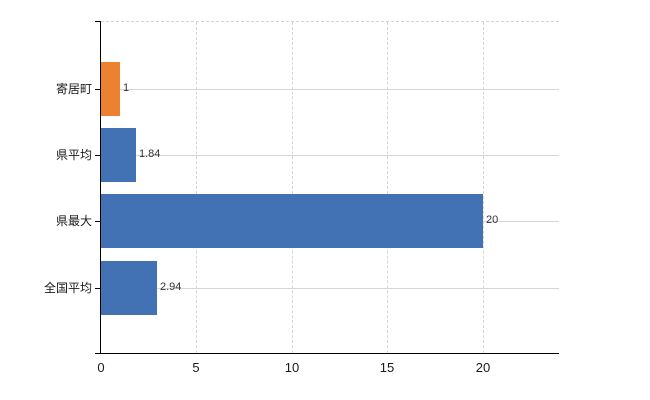 This screenshot has height=400, width=650. I want to click on y-axis-top-tick, so click(98, 21).